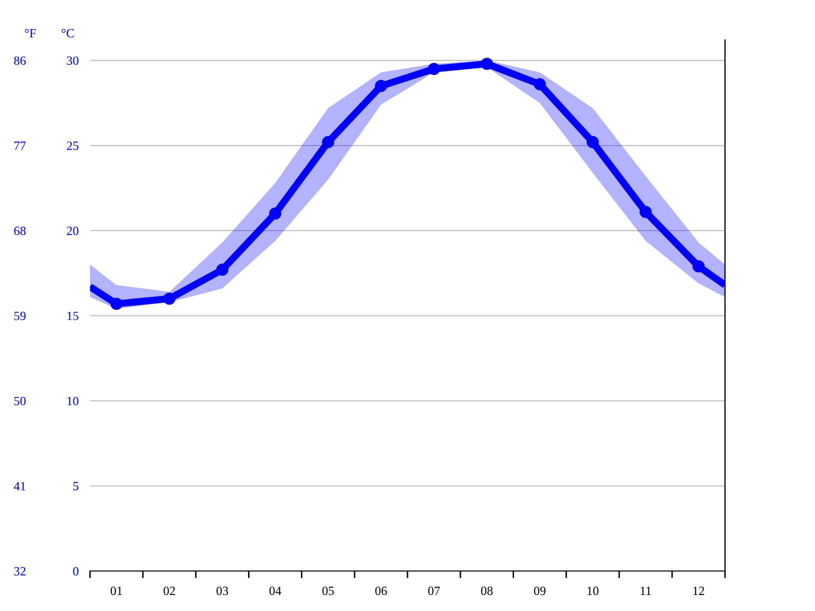 The height and width of the screenshot is (611, 815). Describe the element at coordinates (275, 591) in the screenshot. I see `x-tick-label: 04` at that location.